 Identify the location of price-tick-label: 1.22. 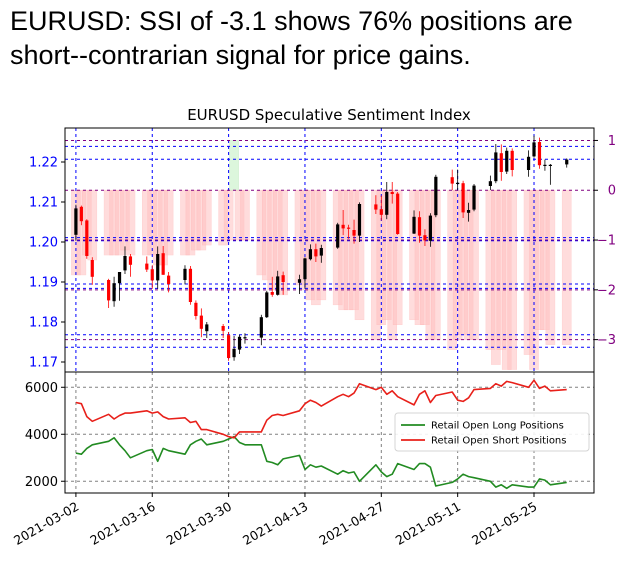
(43, 163).